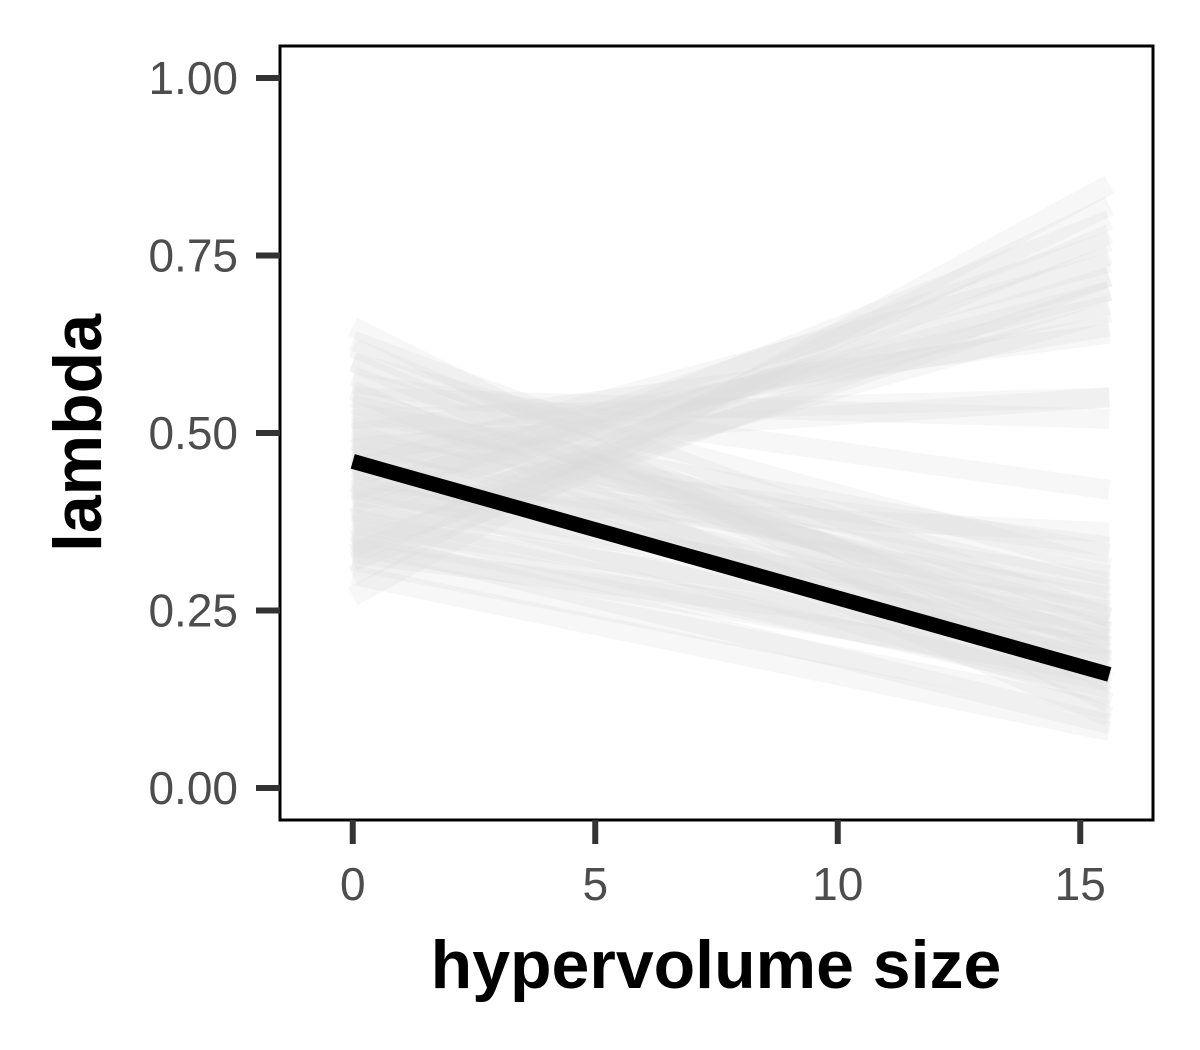 This screenshot has width=1200, height=1050. What do you see at coordinates (193, 611) in the screenshot?
I see `y-tick-label: 0.25` at bounding box center [193, 611].